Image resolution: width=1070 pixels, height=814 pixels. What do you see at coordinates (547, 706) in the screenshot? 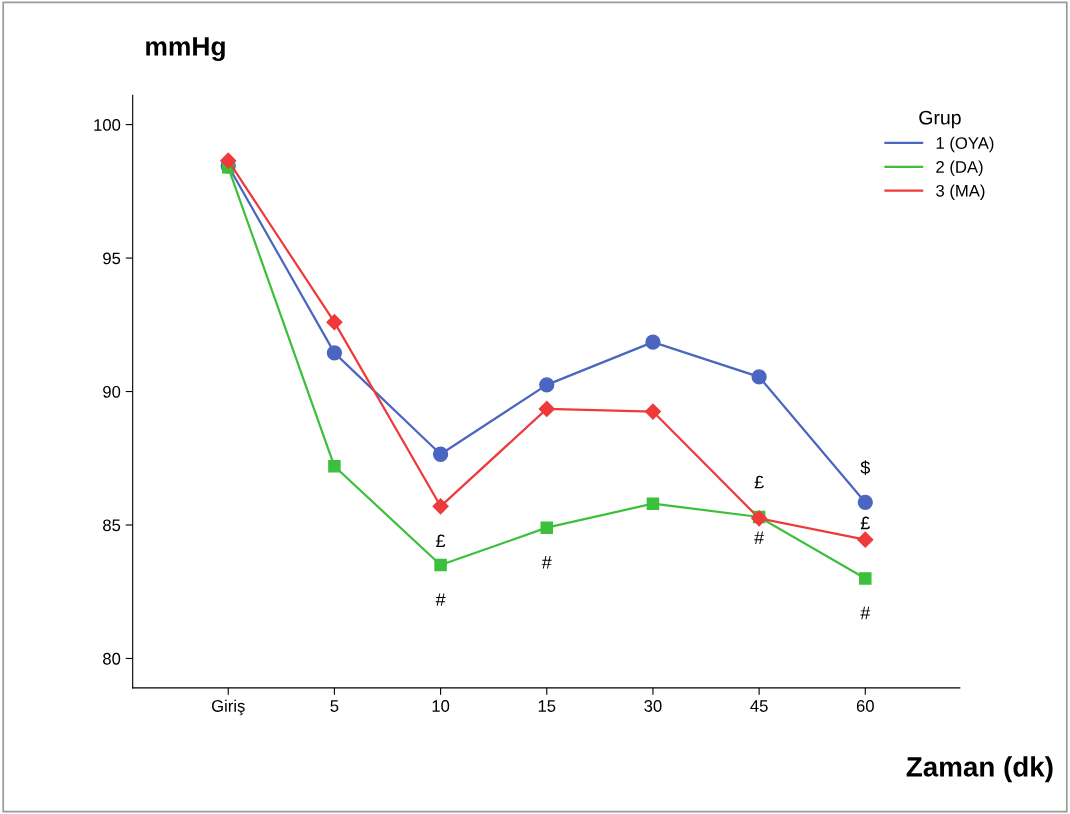
I see `x-tick-label: 15` at bounding box center [547, 706].